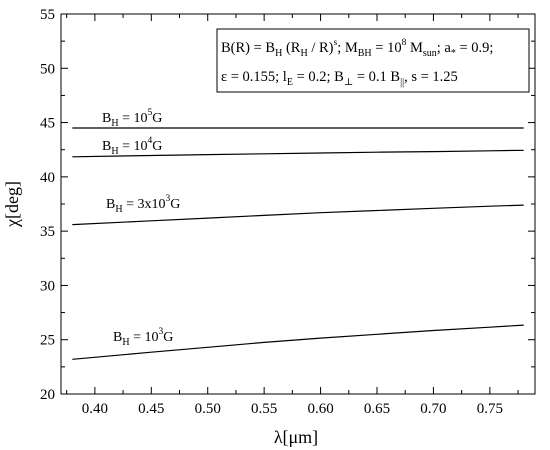 The width and height of the screenshot is (550, 450). What do you see at coordinates (320, 409) in the screenshot?
I see `x-tick-label: 0.60` at bounding box center [320, 409].